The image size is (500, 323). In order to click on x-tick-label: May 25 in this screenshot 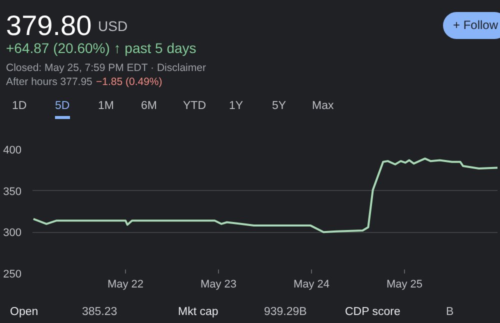, I will do `click(404, 284)`.